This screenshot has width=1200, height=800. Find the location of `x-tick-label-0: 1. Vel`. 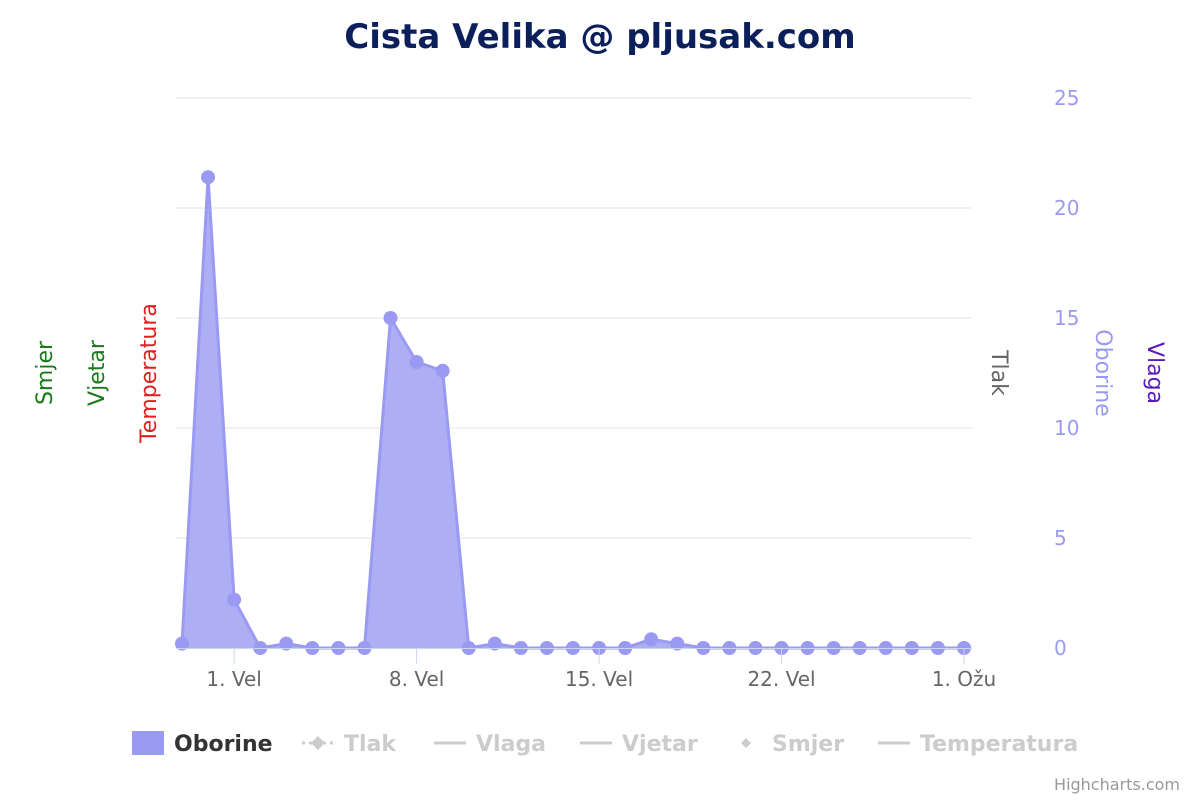

x-tick-label-0: 1. Vel is located at coordinates (233, 679).